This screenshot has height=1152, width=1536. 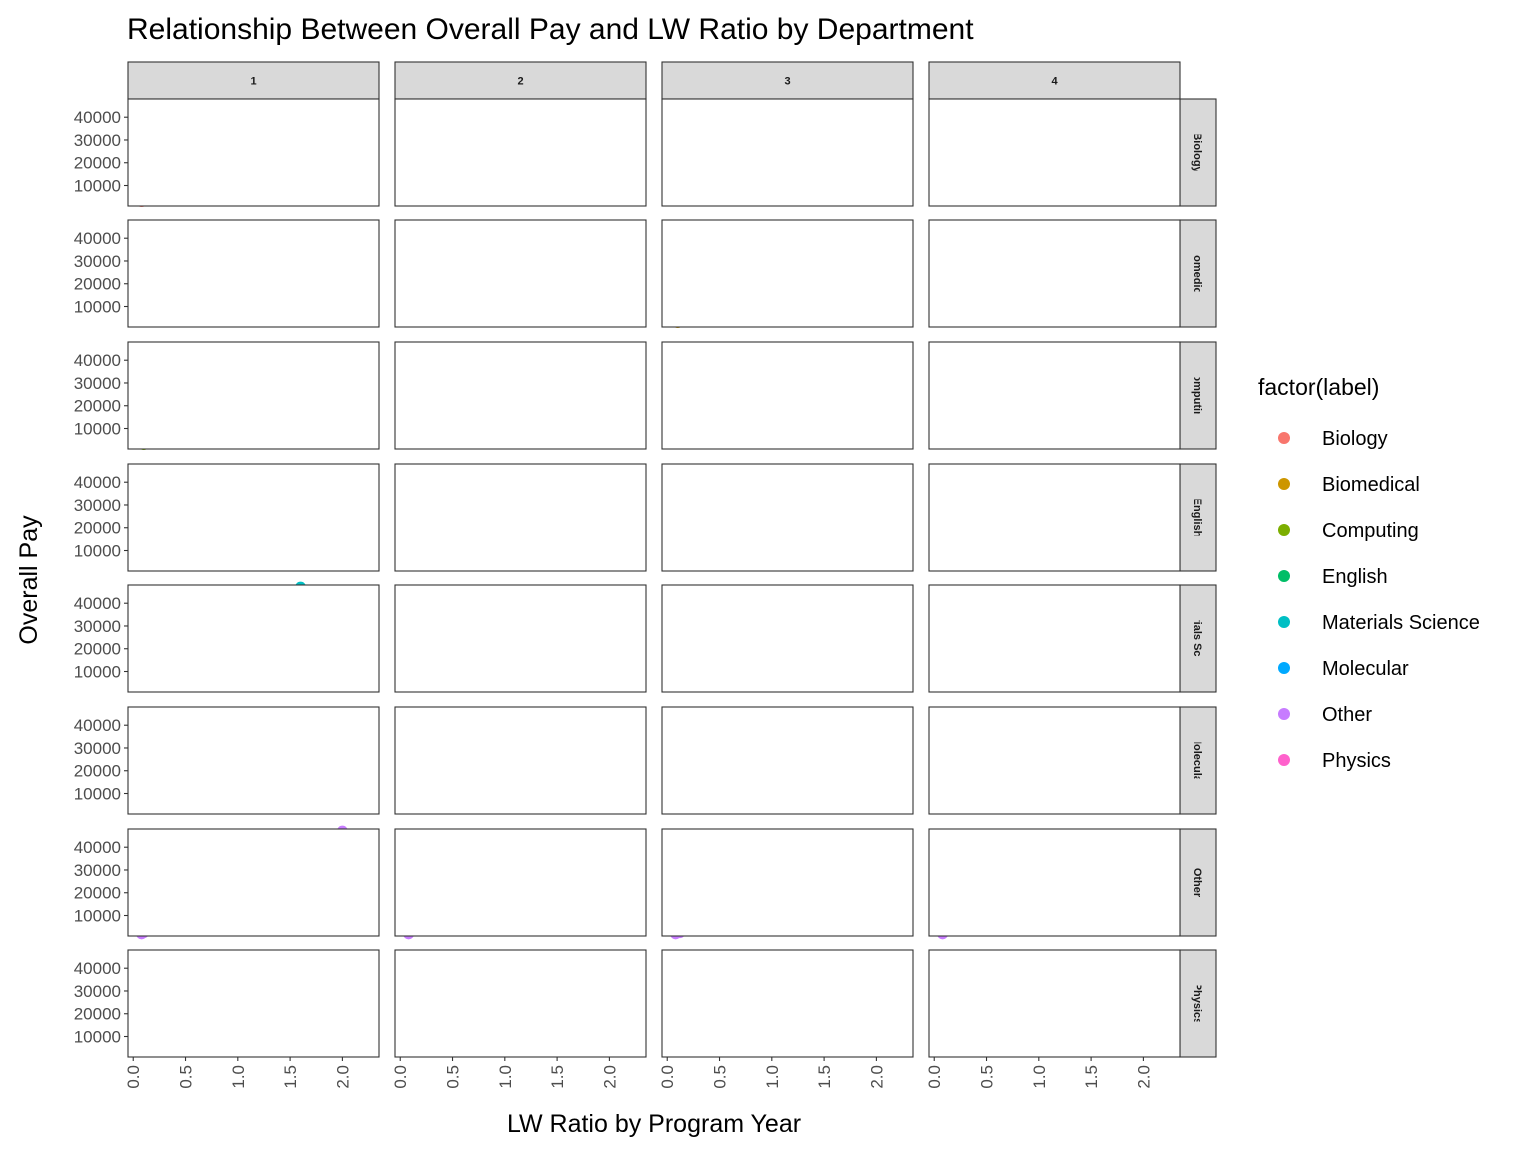 I want to click on row-strip-label: Physics, so click(x=1197, y=1004).